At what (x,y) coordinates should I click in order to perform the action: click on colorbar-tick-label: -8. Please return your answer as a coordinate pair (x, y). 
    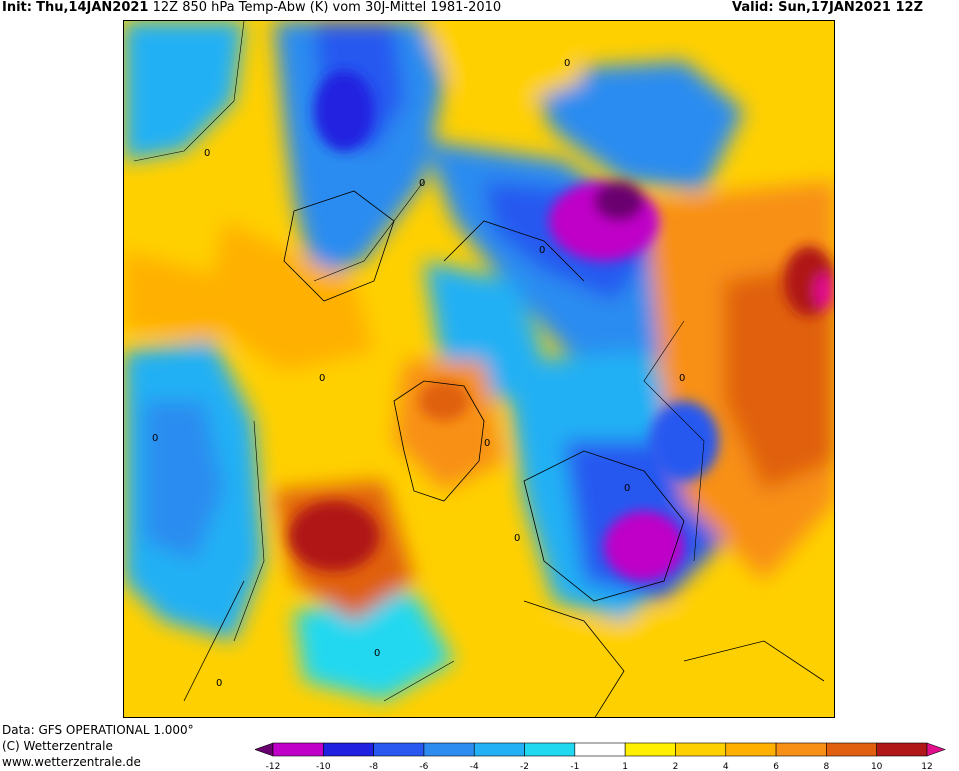
    Looking at the image, I should click on (373, 766).